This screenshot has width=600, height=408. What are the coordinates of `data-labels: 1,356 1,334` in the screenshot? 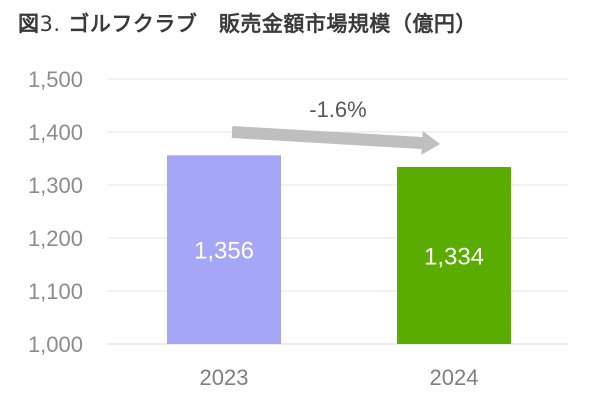 It's located at (339, 254).